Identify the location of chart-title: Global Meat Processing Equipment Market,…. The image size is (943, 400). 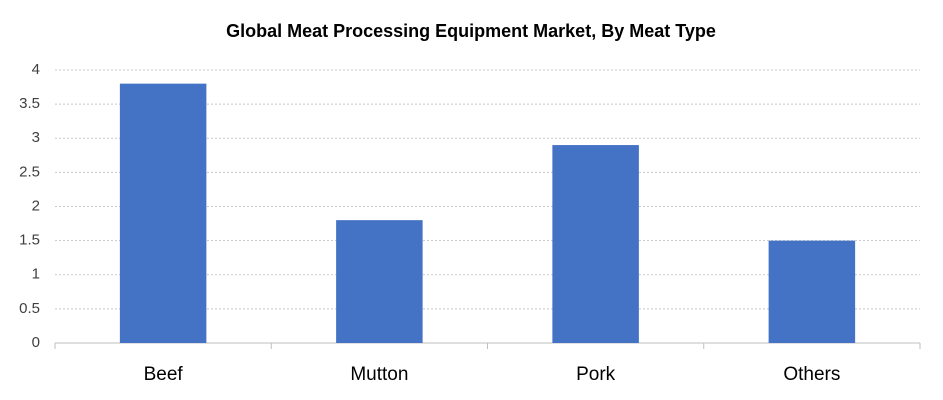
(471, 31).